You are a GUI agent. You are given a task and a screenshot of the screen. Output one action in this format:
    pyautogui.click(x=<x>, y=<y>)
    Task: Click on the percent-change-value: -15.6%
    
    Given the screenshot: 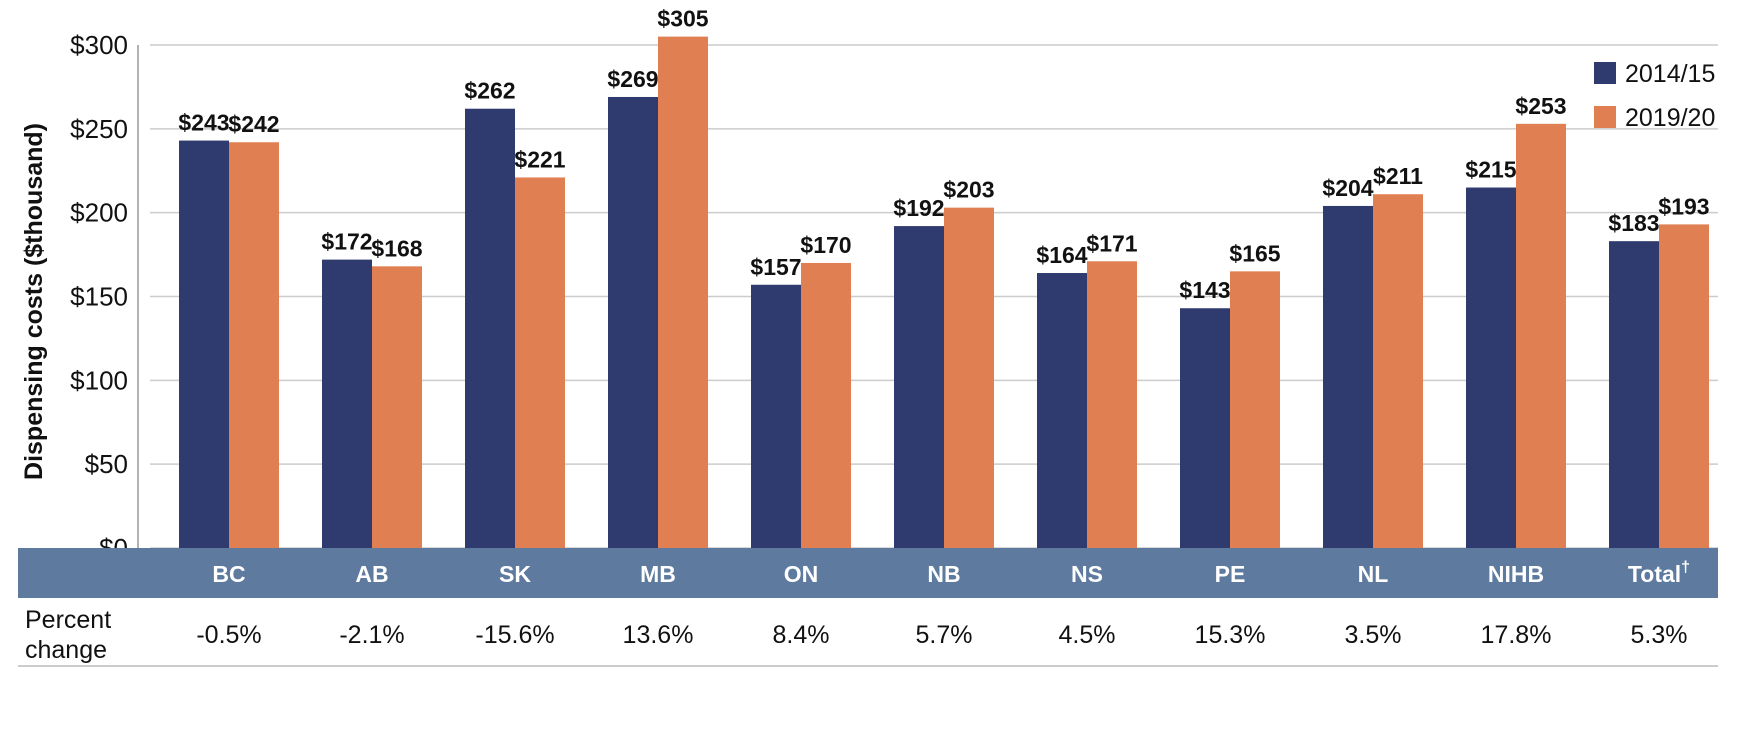 What is the action you would take?
    pyautogui.click(x=514, y=635)
    